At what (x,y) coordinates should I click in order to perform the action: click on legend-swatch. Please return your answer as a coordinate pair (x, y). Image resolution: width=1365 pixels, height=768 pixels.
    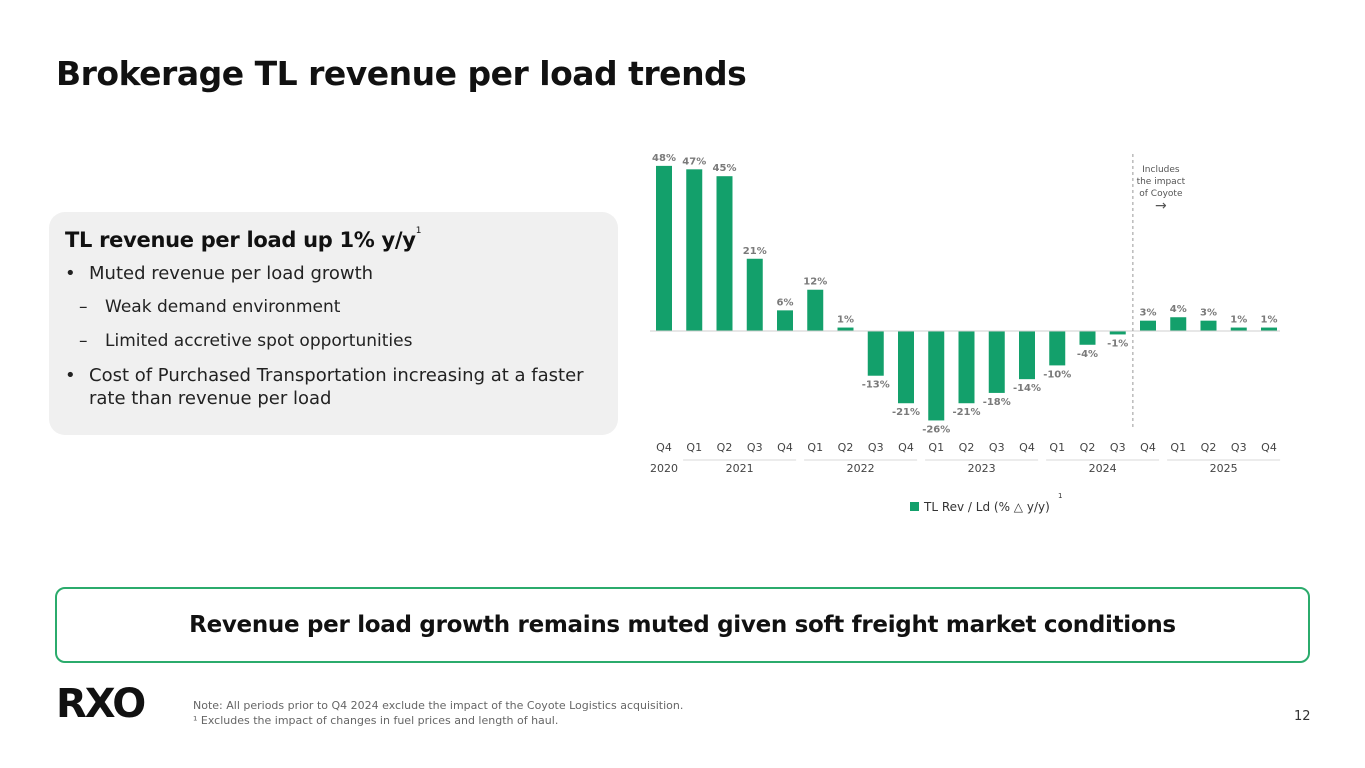
    Looking at the image, I should click on (914, 506).